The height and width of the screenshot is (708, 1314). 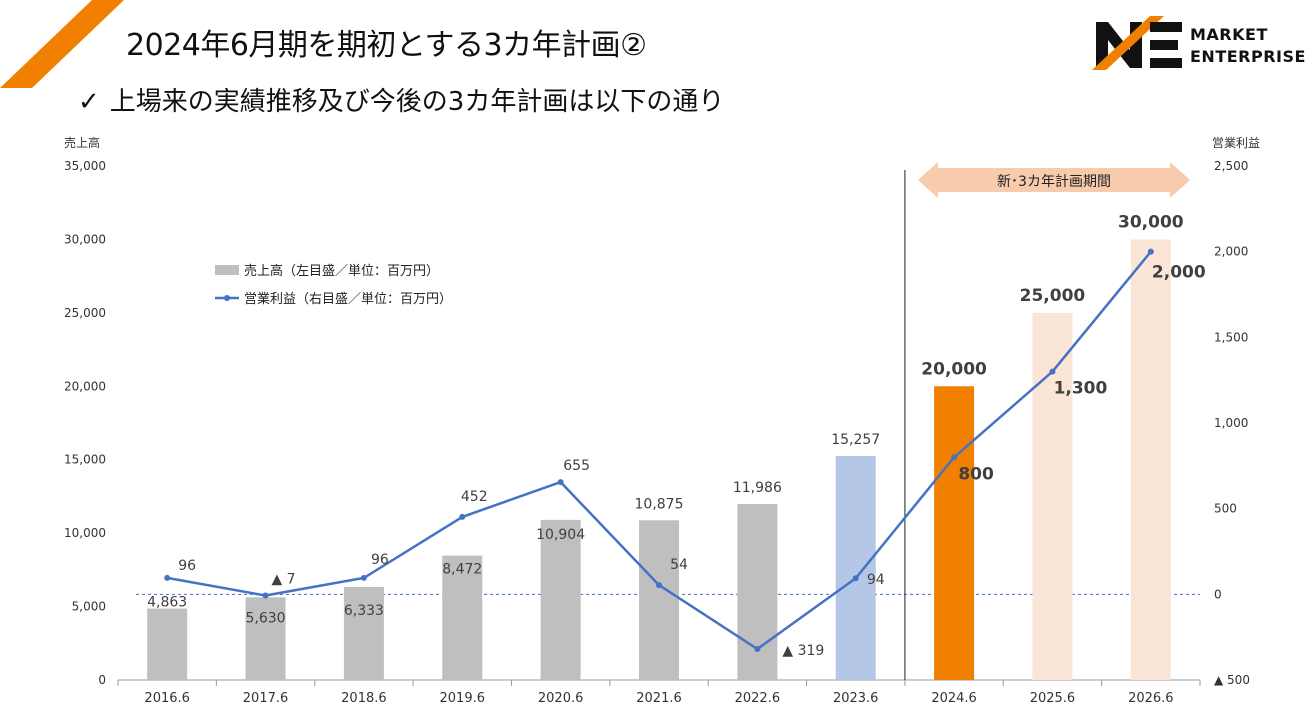 What do you see at coordinates (1151, 698) in the screenshot?
I see `x-tick-label: 2026.6` at bounding box center [1151, 698].